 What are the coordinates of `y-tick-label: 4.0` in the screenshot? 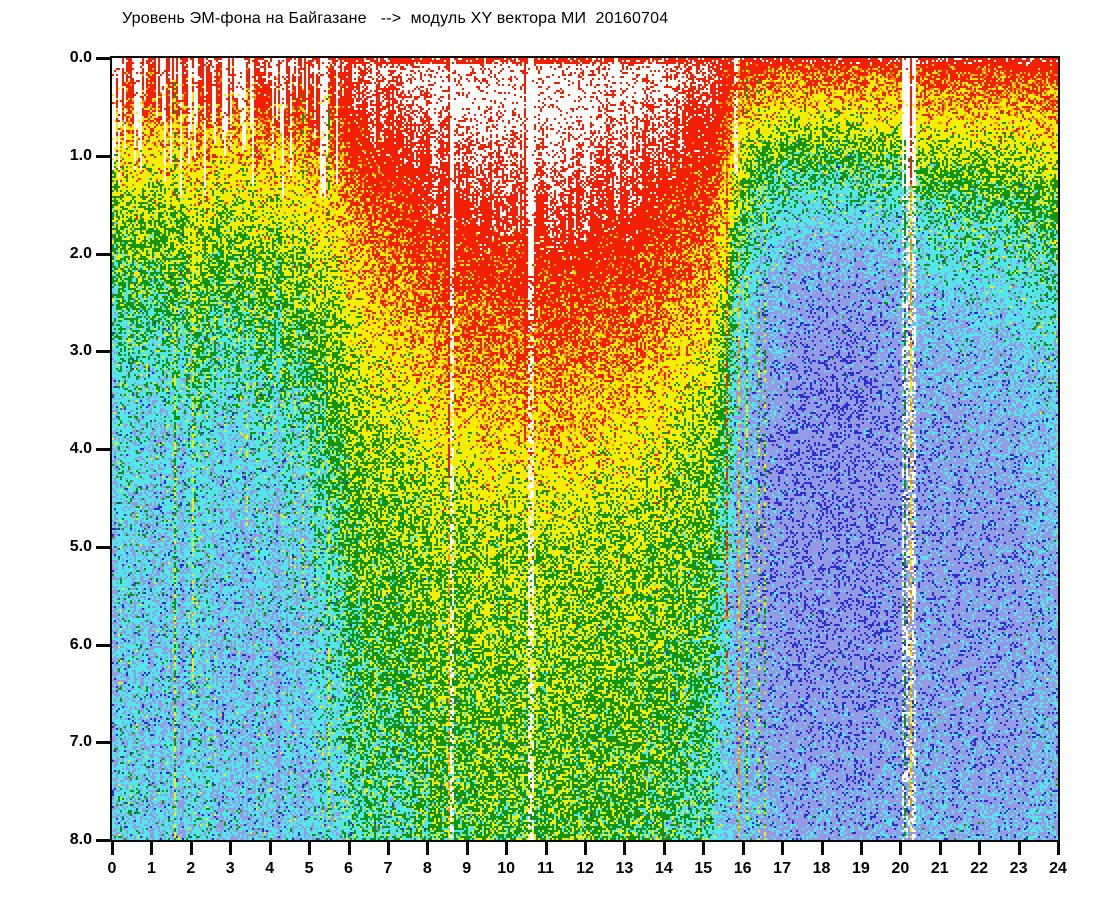 It's located at (80, 448).